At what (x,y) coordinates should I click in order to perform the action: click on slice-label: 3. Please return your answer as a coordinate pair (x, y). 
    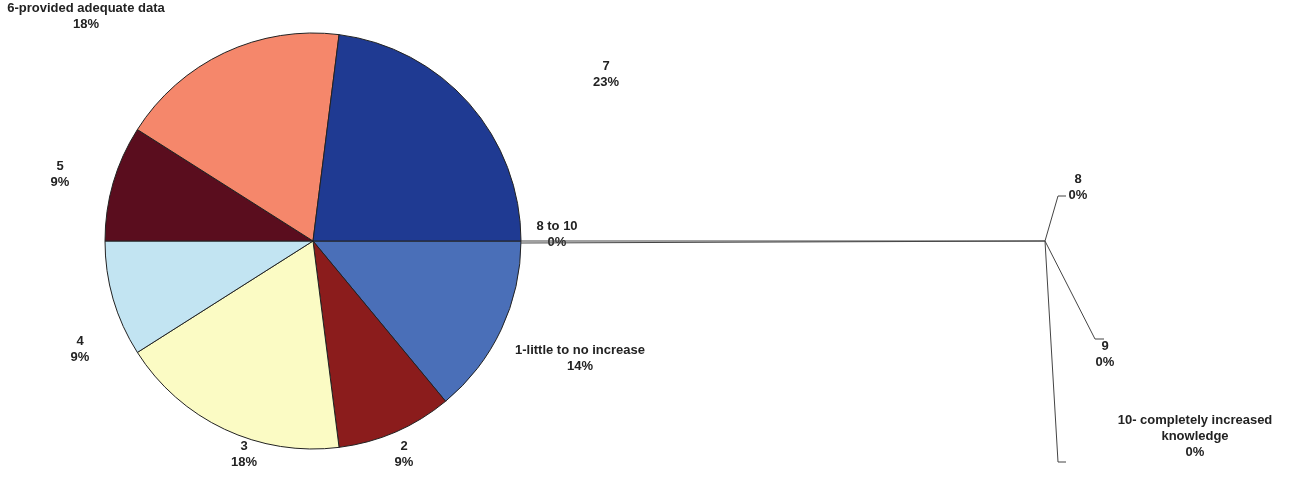
    Looking at the image, I should click on (244, 445).